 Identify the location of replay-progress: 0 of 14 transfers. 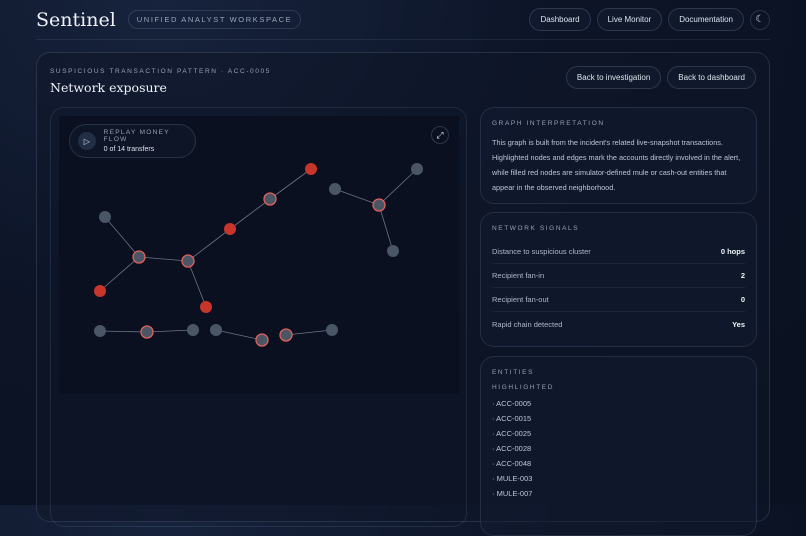
(129, 149).